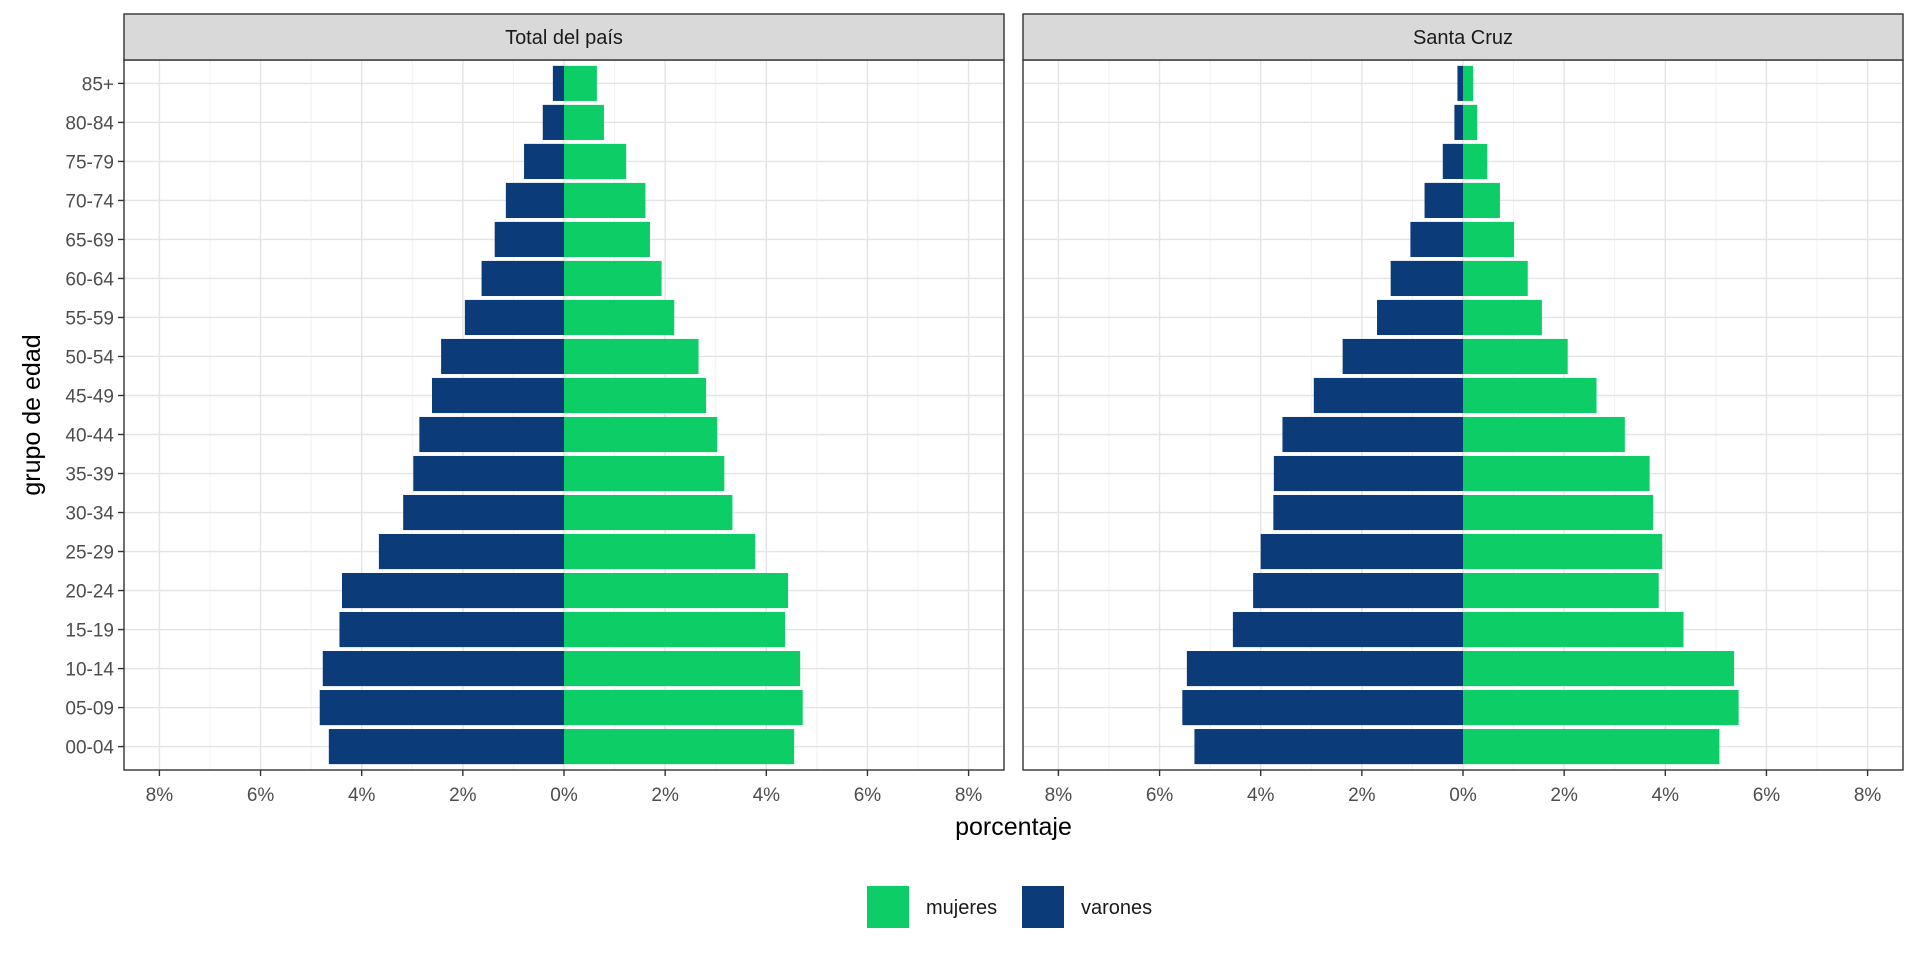 Image resolution: width=1920 pixels, height=965 pixels. Describe the element at coordinates (89, 318) in the screenshot. I see `y-tick-label: 55-59` at that location.